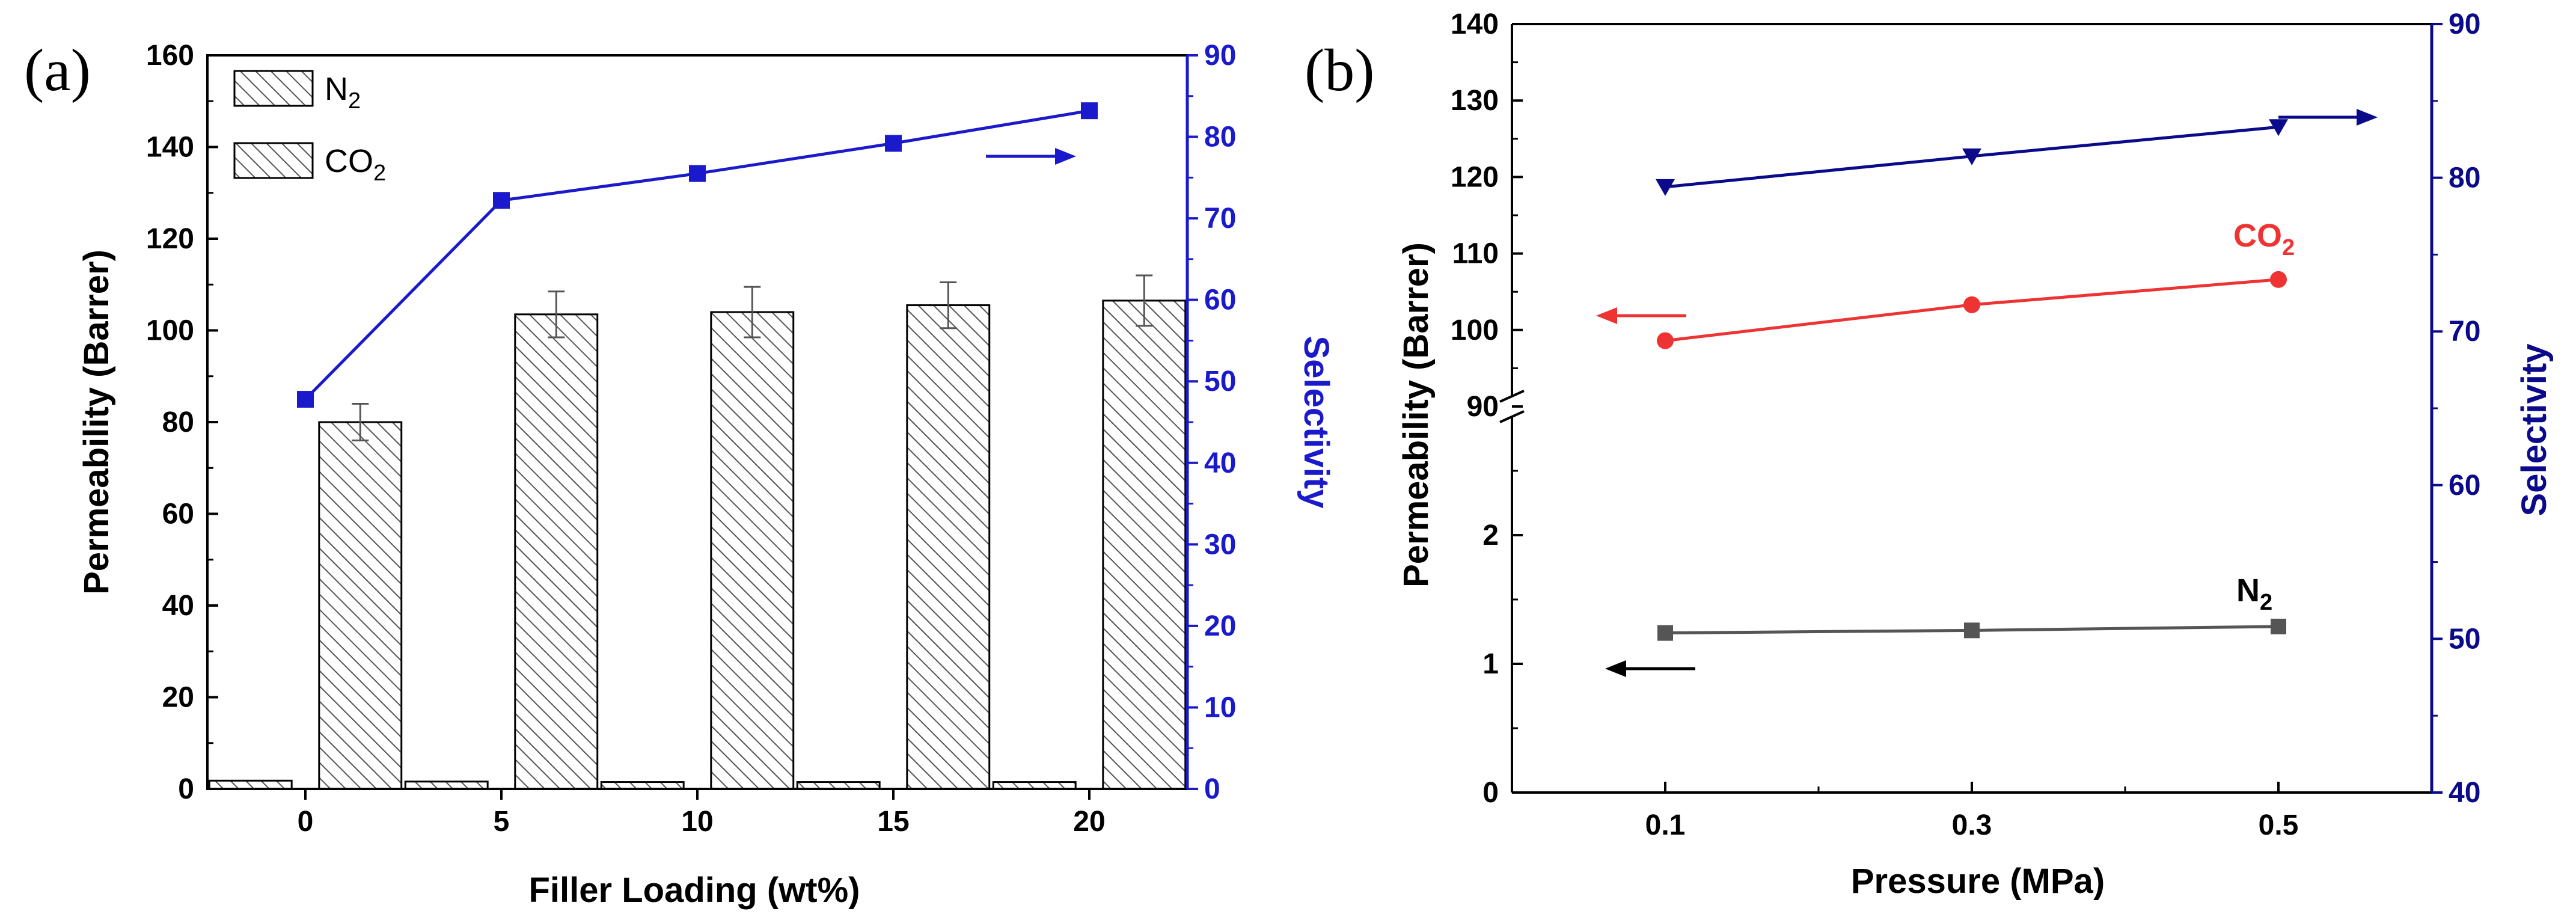  What do you see at coordinates (2278, 279) in the screenshot?
I see `point-co2-0.5` at bounding box center [2278, 279].